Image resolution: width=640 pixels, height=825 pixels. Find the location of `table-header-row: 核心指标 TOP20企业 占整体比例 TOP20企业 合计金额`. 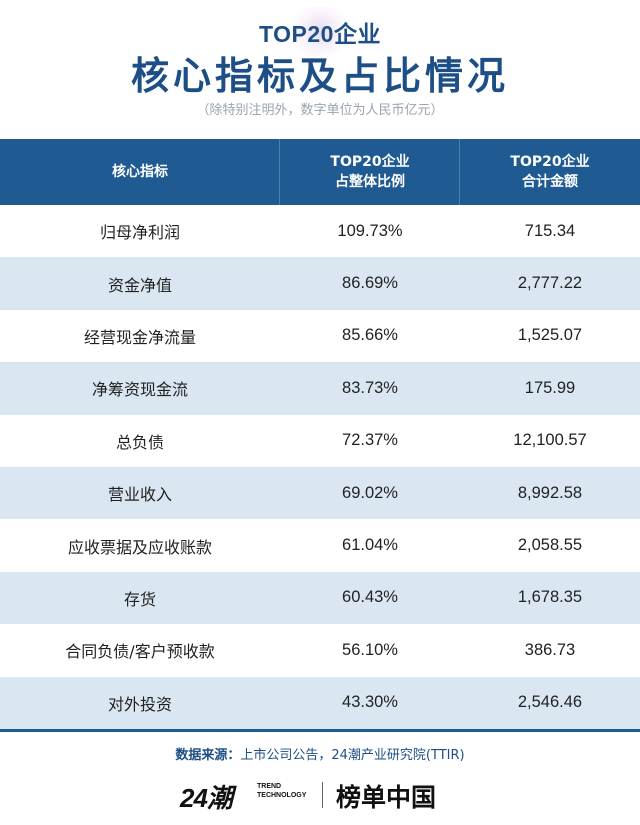

table-header-row: 核心指标 TOP20企业 占整体比例 TOP20企业 合计金额 is located at coordinates (320, 172).